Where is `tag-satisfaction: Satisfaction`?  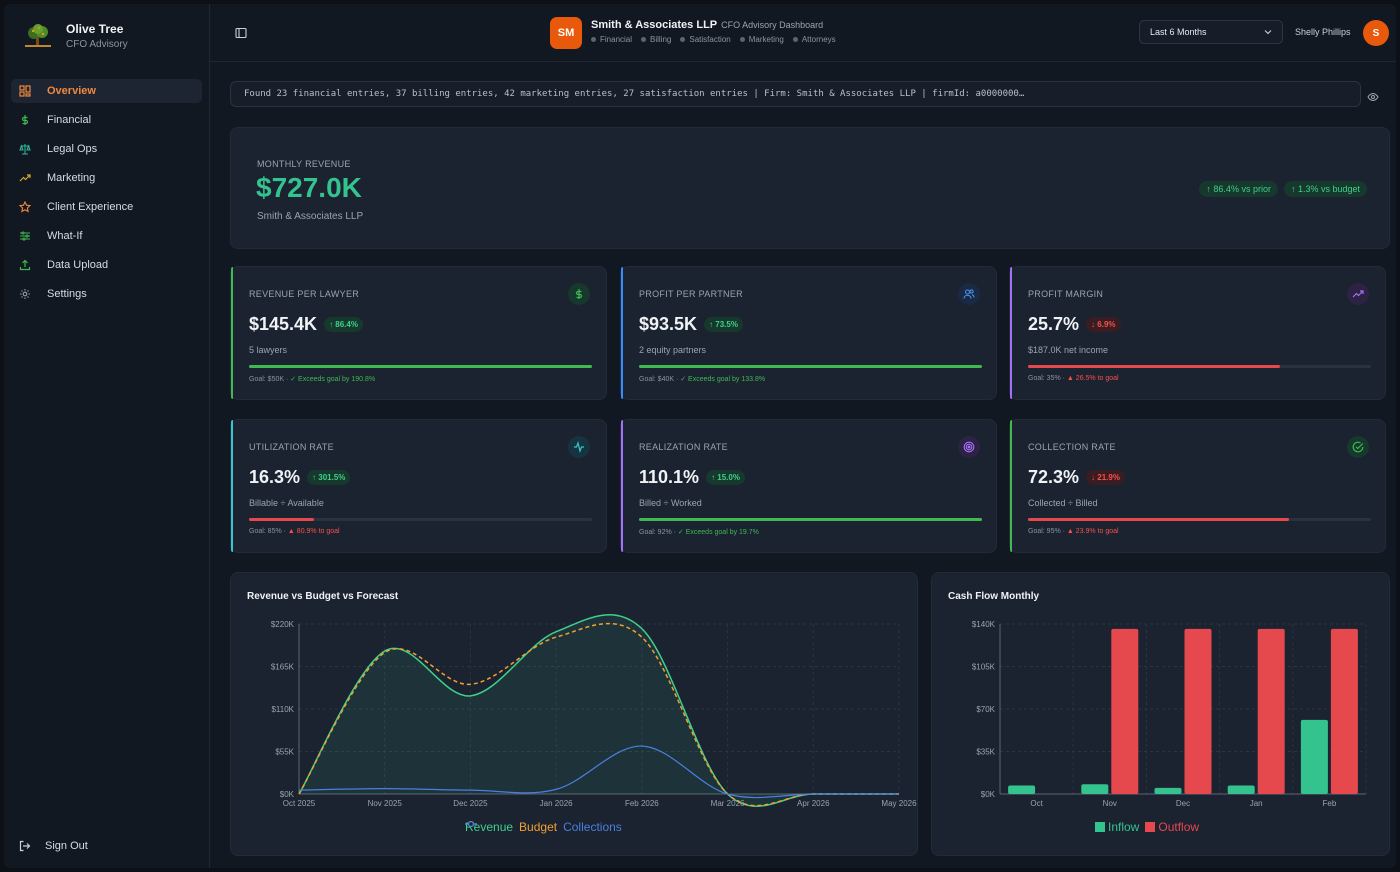
tag-satisfaction: Satisfaction is located at coordinates (705, 39).